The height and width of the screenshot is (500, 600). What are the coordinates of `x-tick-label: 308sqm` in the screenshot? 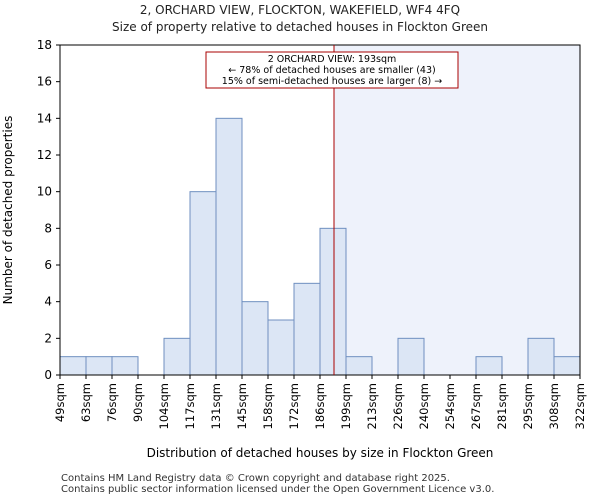 It's located at (554, 406).